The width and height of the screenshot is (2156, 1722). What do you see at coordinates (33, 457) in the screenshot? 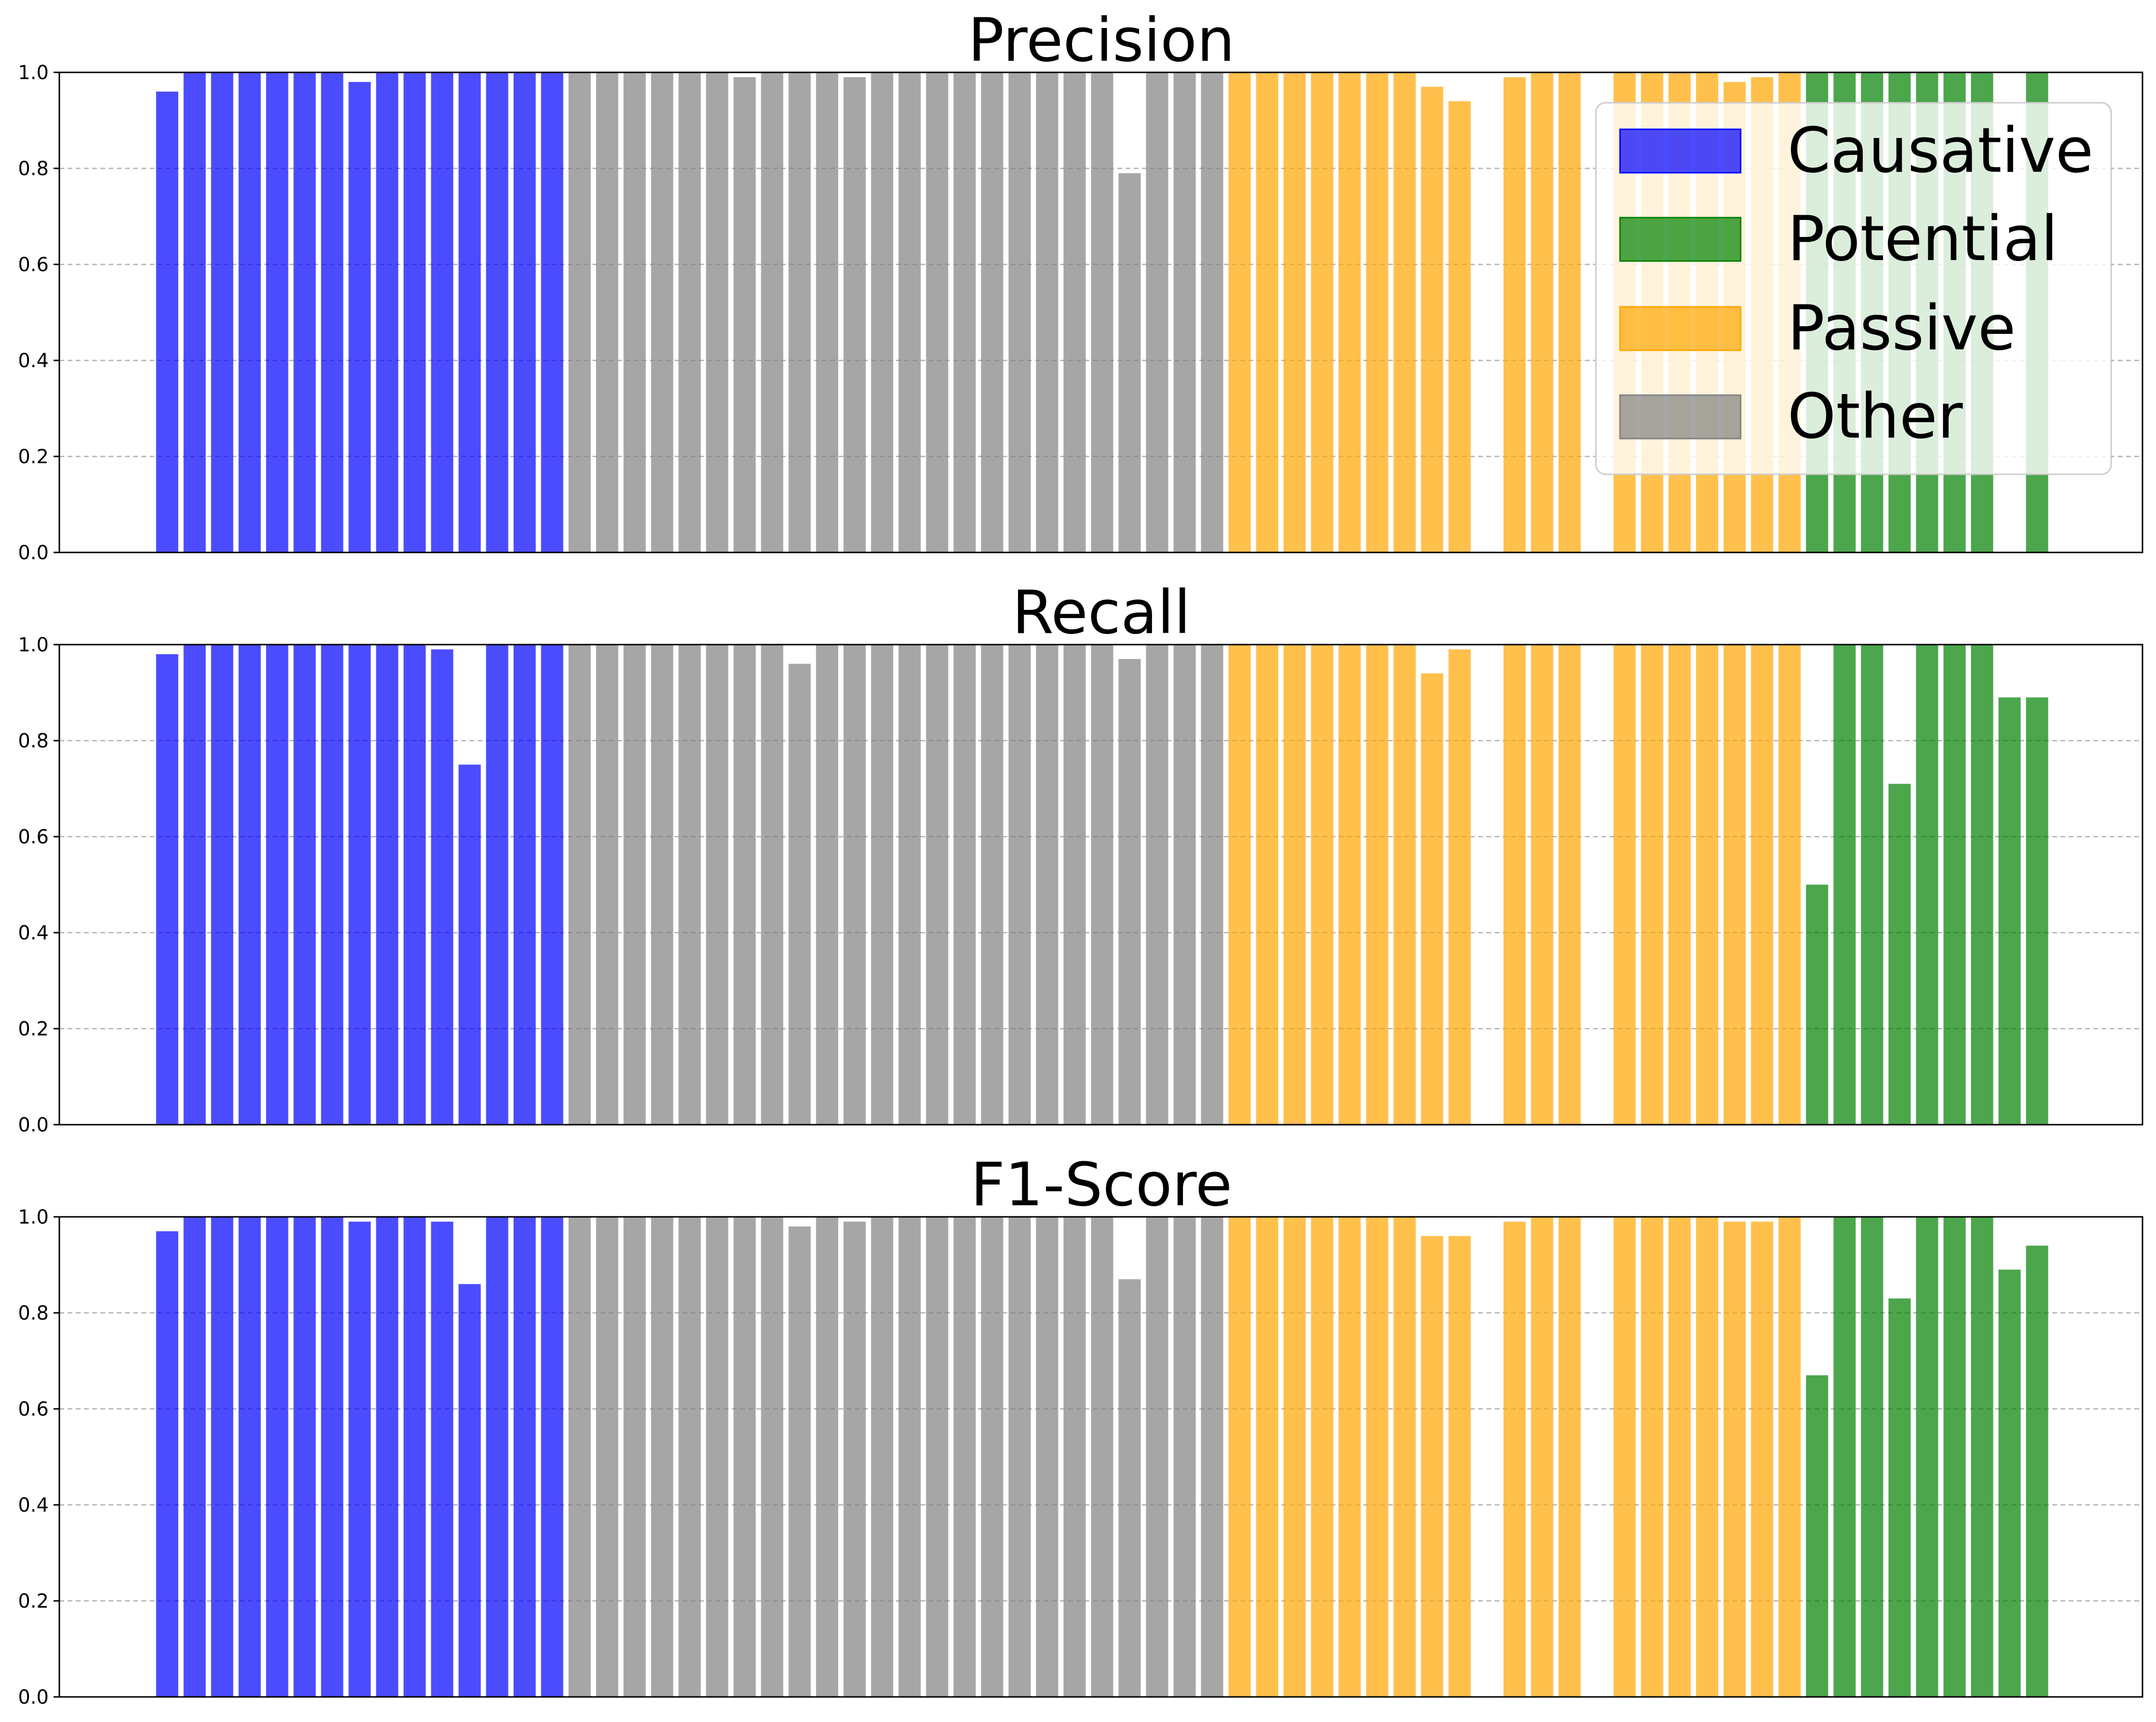
I see `precision-y-tick-label: 0.2` at bounding box center [33, 457].